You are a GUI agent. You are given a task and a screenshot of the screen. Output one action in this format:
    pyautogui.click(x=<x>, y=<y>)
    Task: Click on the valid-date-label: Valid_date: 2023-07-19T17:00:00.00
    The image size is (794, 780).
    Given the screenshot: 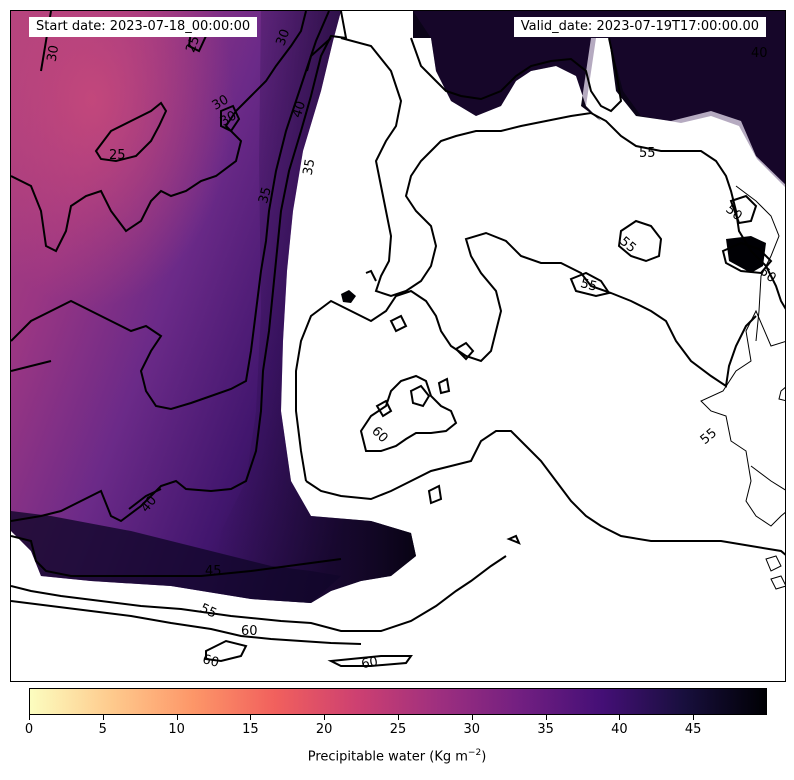 What is the action you would take?
    pyautogui.click(x=639, y=27)
    